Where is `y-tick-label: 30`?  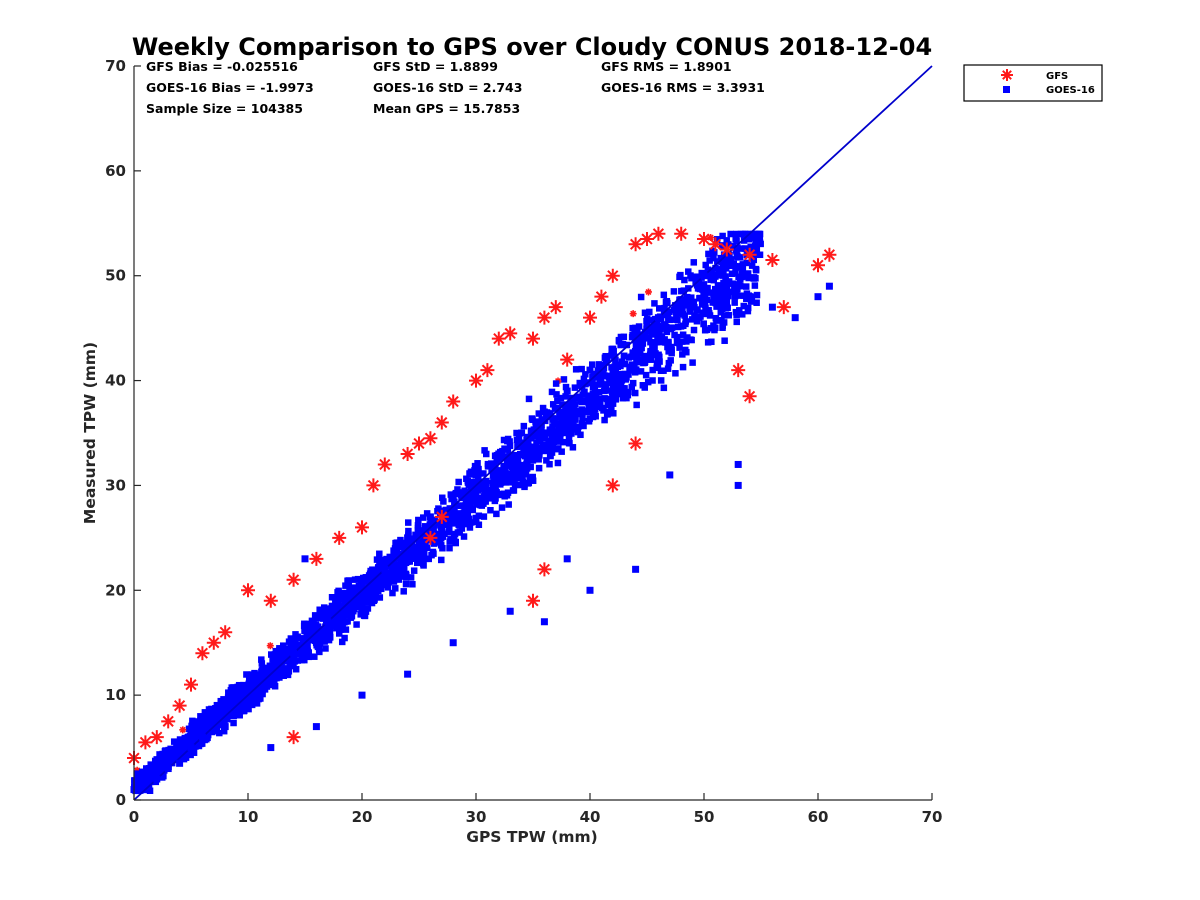 y-tick-label: 30 is located at coordinates (115, 485).